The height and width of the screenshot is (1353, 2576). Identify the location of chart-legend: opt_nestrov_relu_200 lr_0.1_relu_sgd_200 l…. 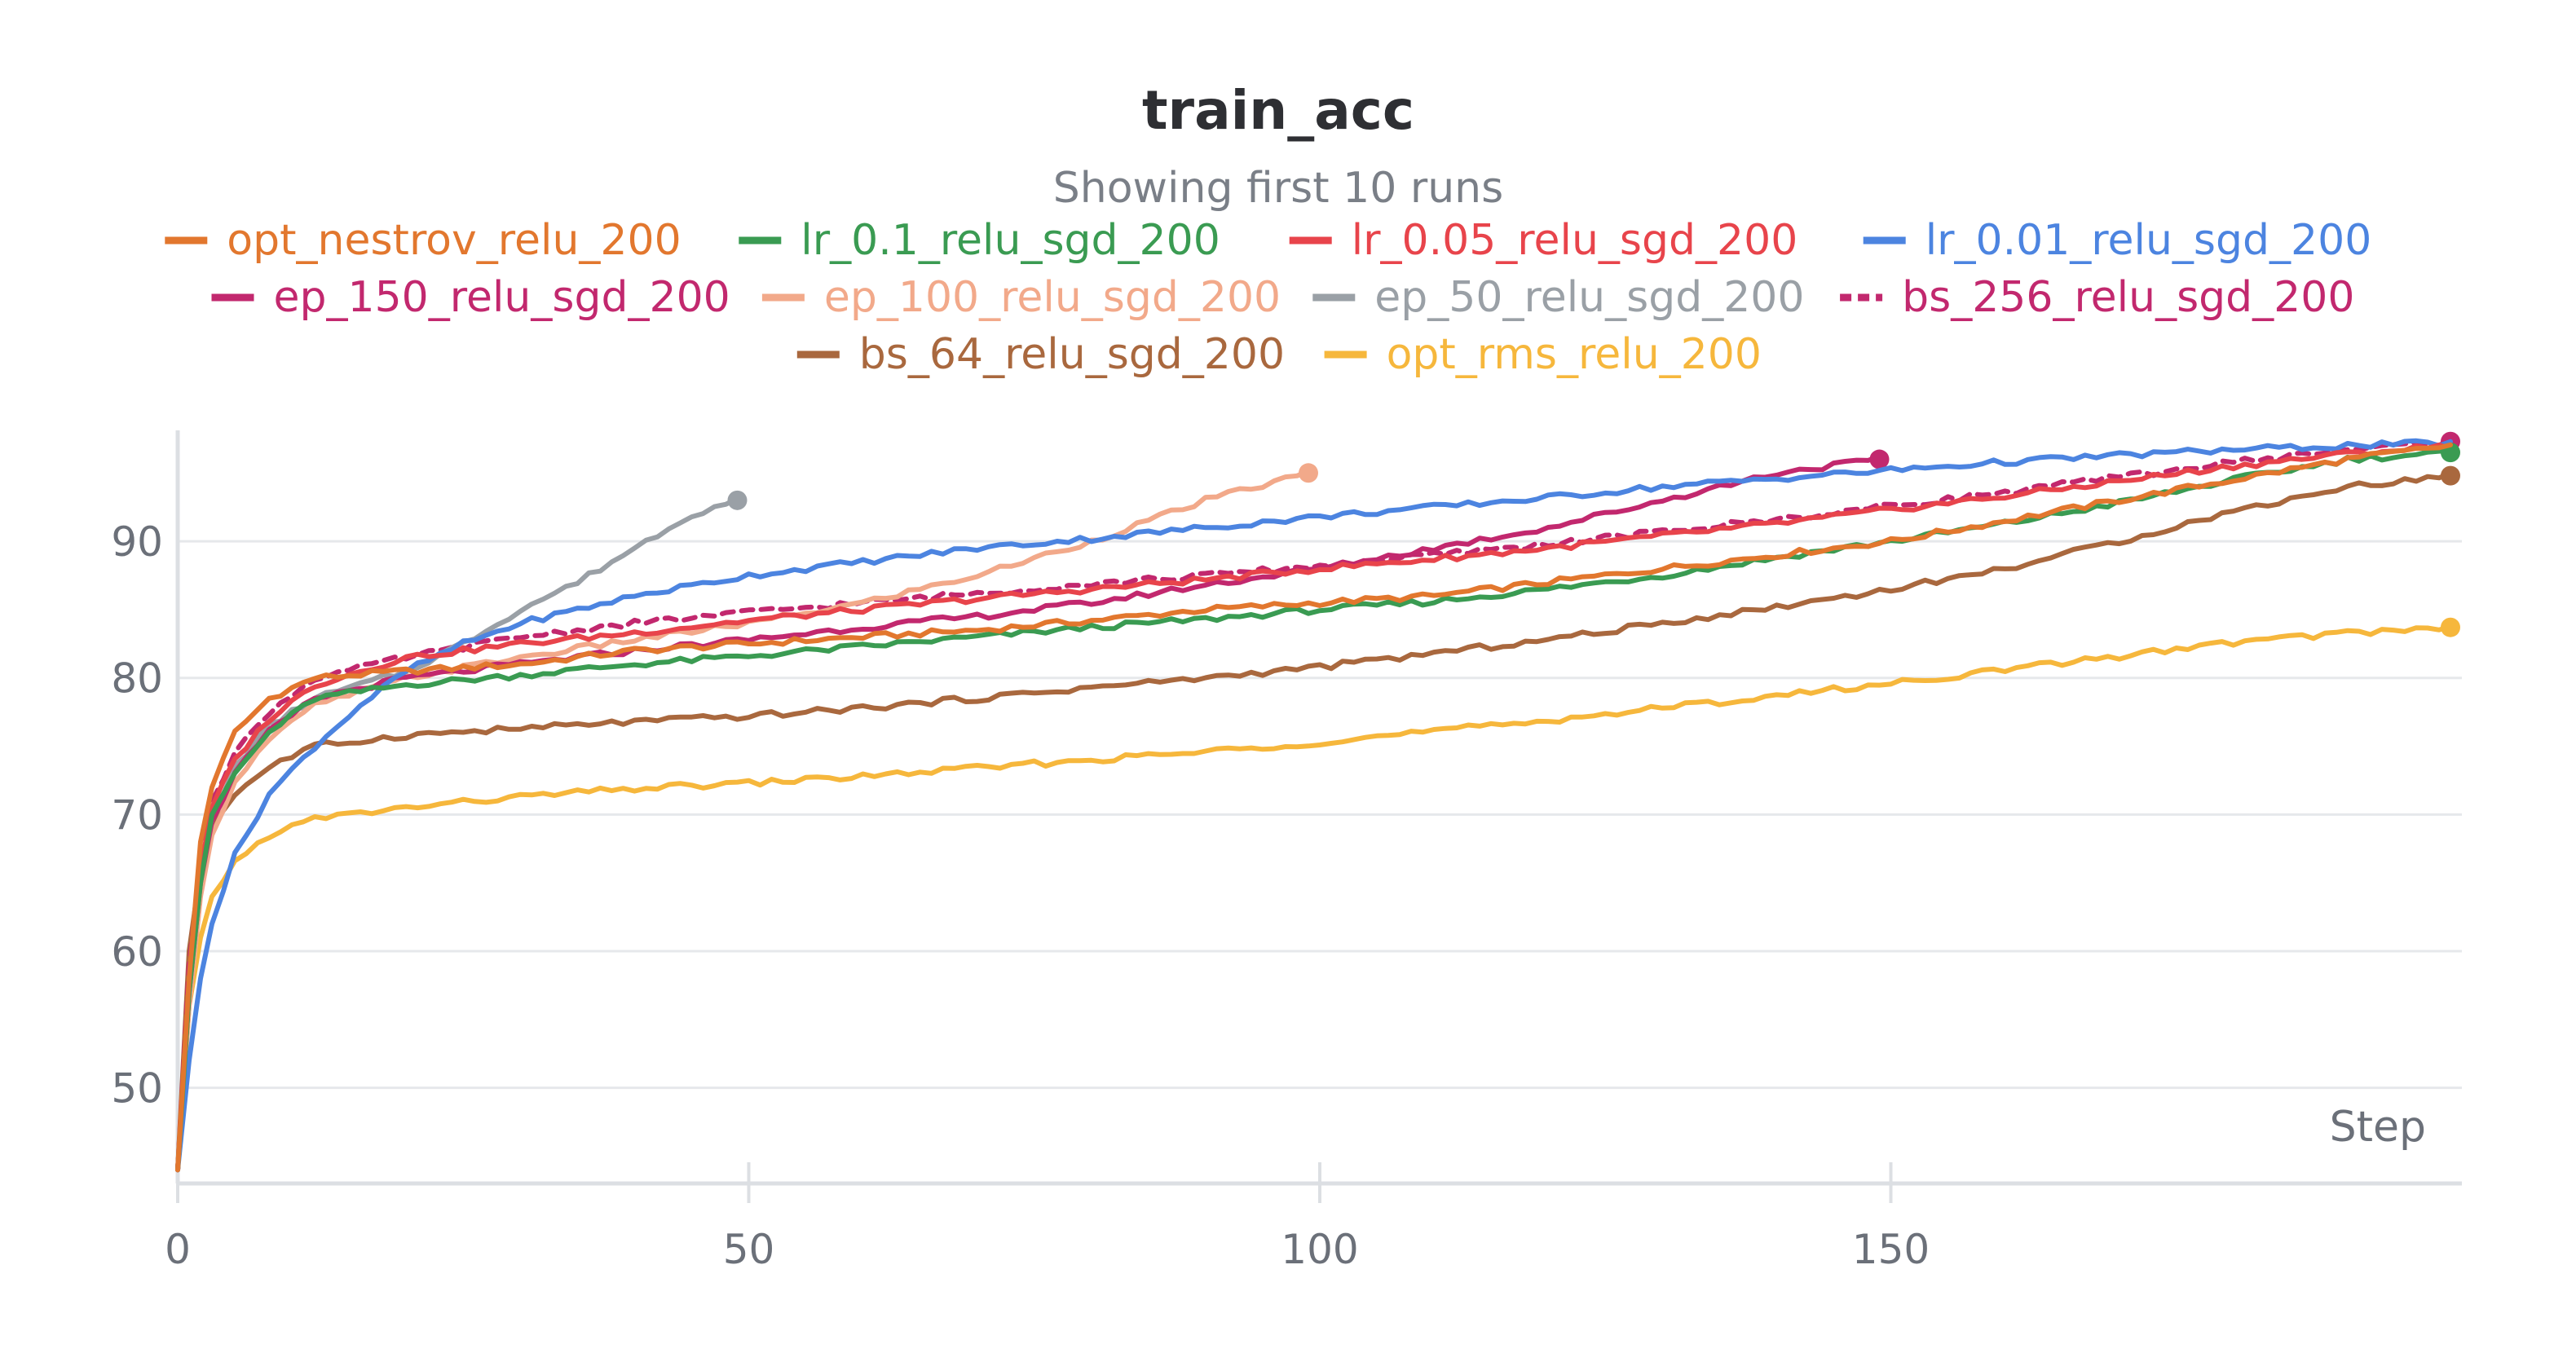
(1268, 297).